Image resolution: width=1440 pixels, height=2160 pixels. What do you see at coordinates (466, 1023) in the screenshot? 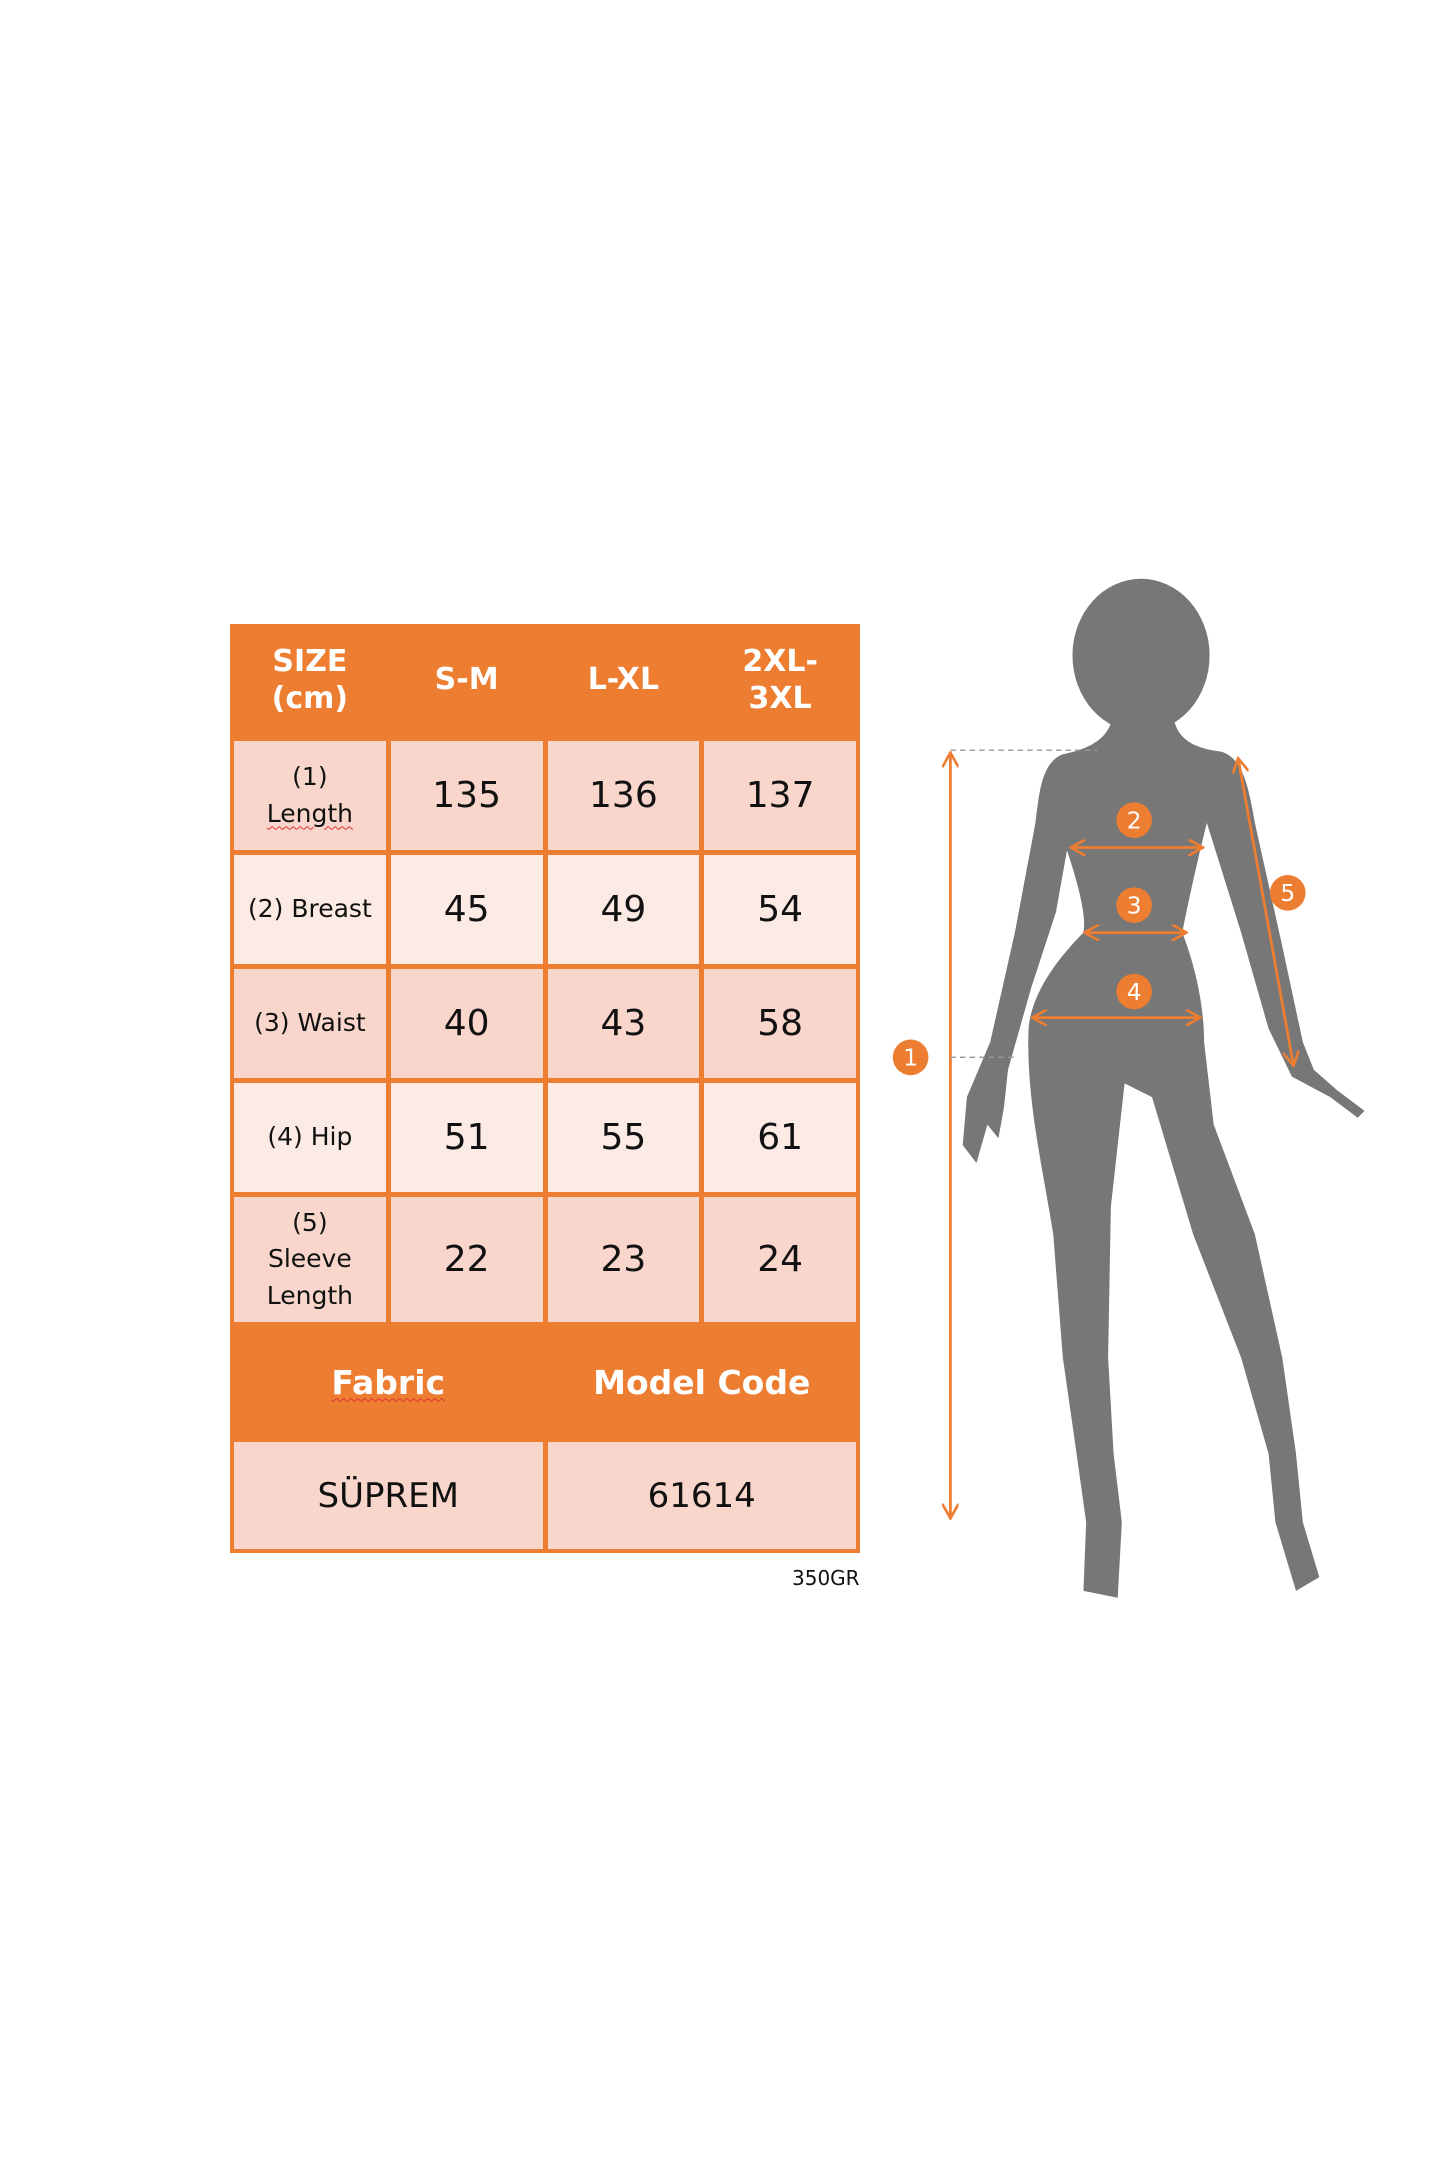
I see `table-cell: 40` at bounding box center [466, 1023].